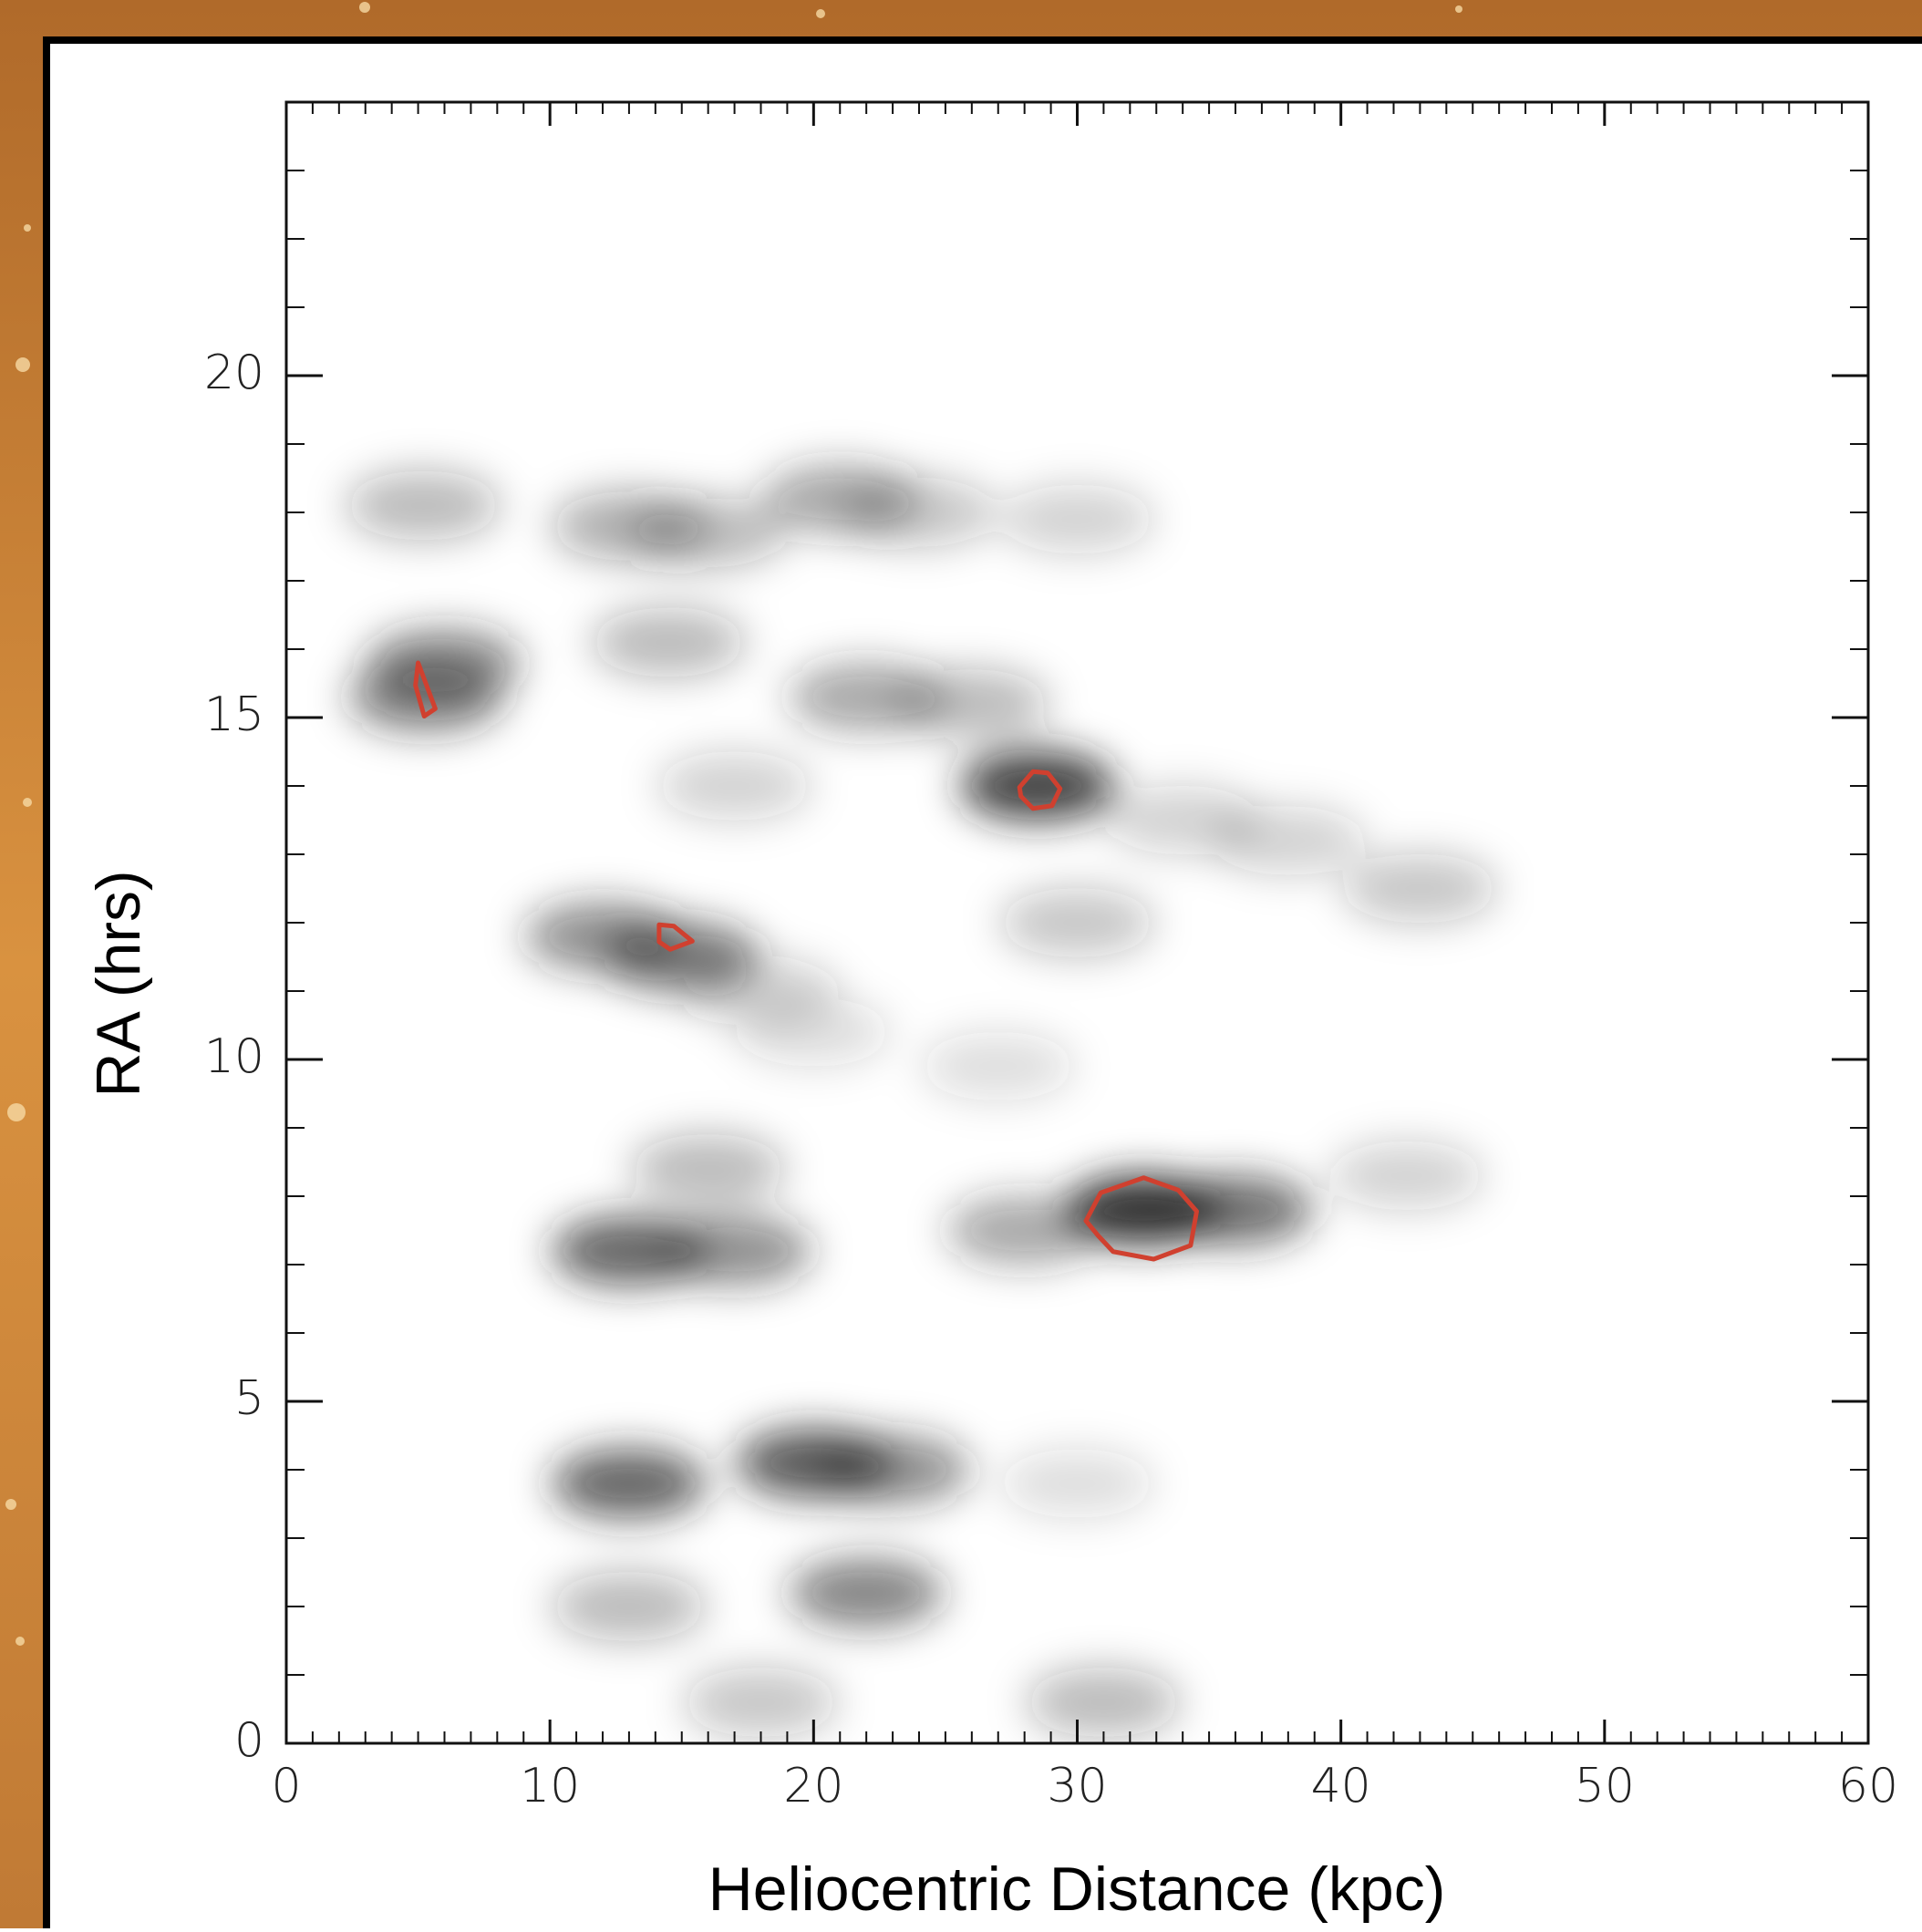 Image resolution: width=1922 pixels, height=1932 pixels. Describe the element at coordinates (286, 1786) in the screenshot. I see `x-tick-label: 0` at that location.